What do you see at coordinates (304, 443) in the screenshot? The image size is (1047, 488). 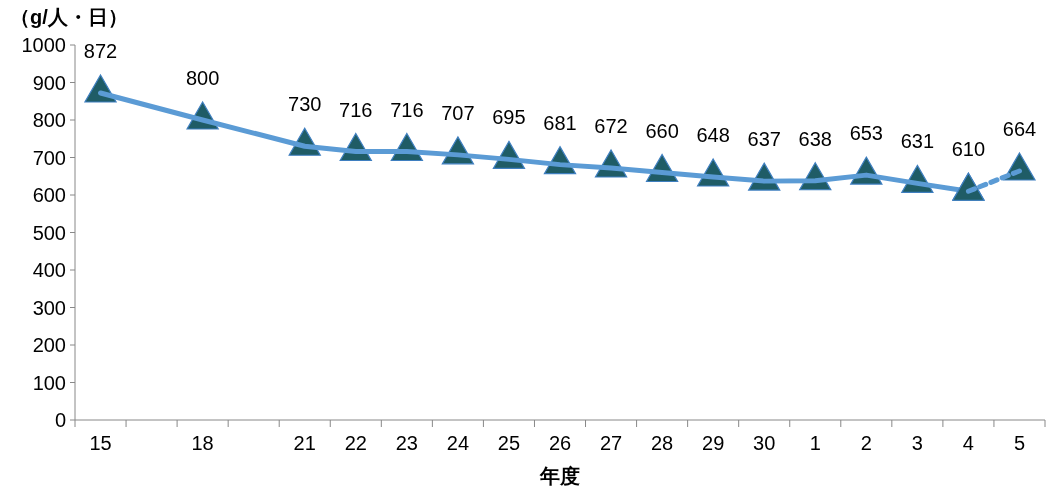 I see `x-tick-label: 21` at bounding box center [304, 443].